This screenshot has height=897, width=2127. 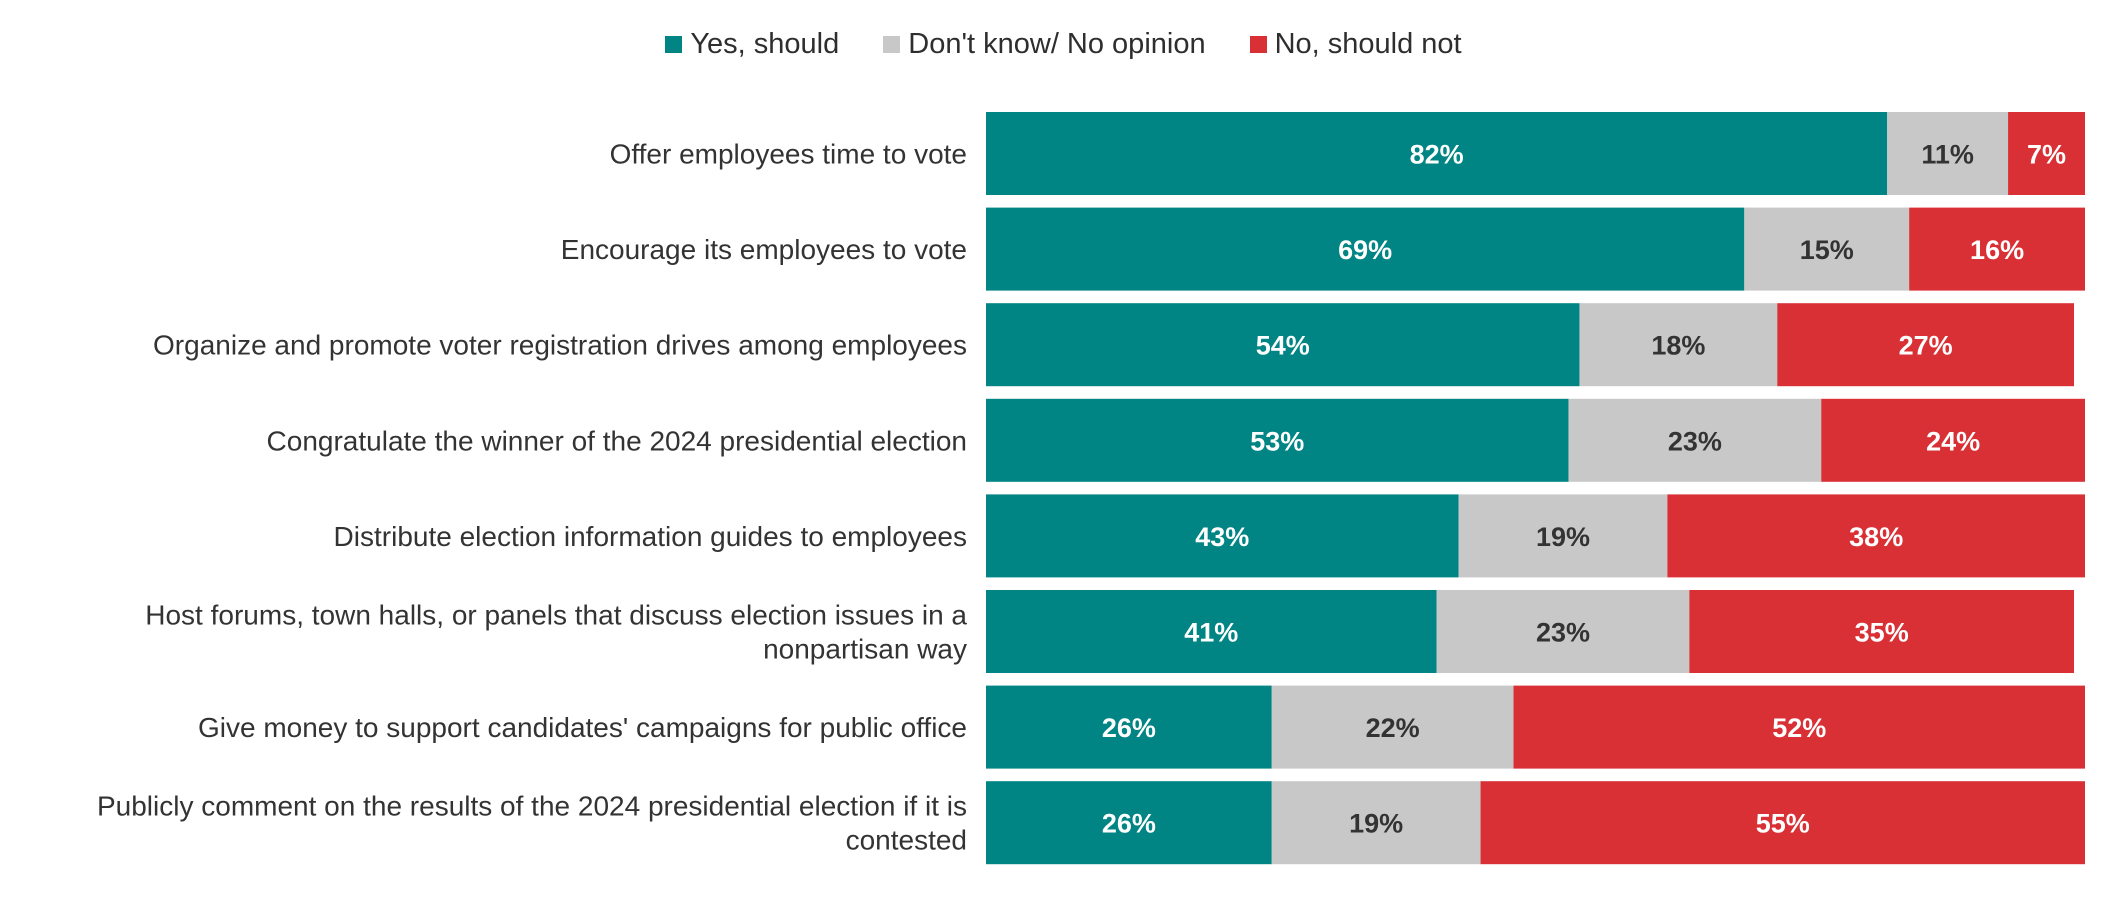 I want to click on bar-value-label: 22%, so click(x=1393, y=728).